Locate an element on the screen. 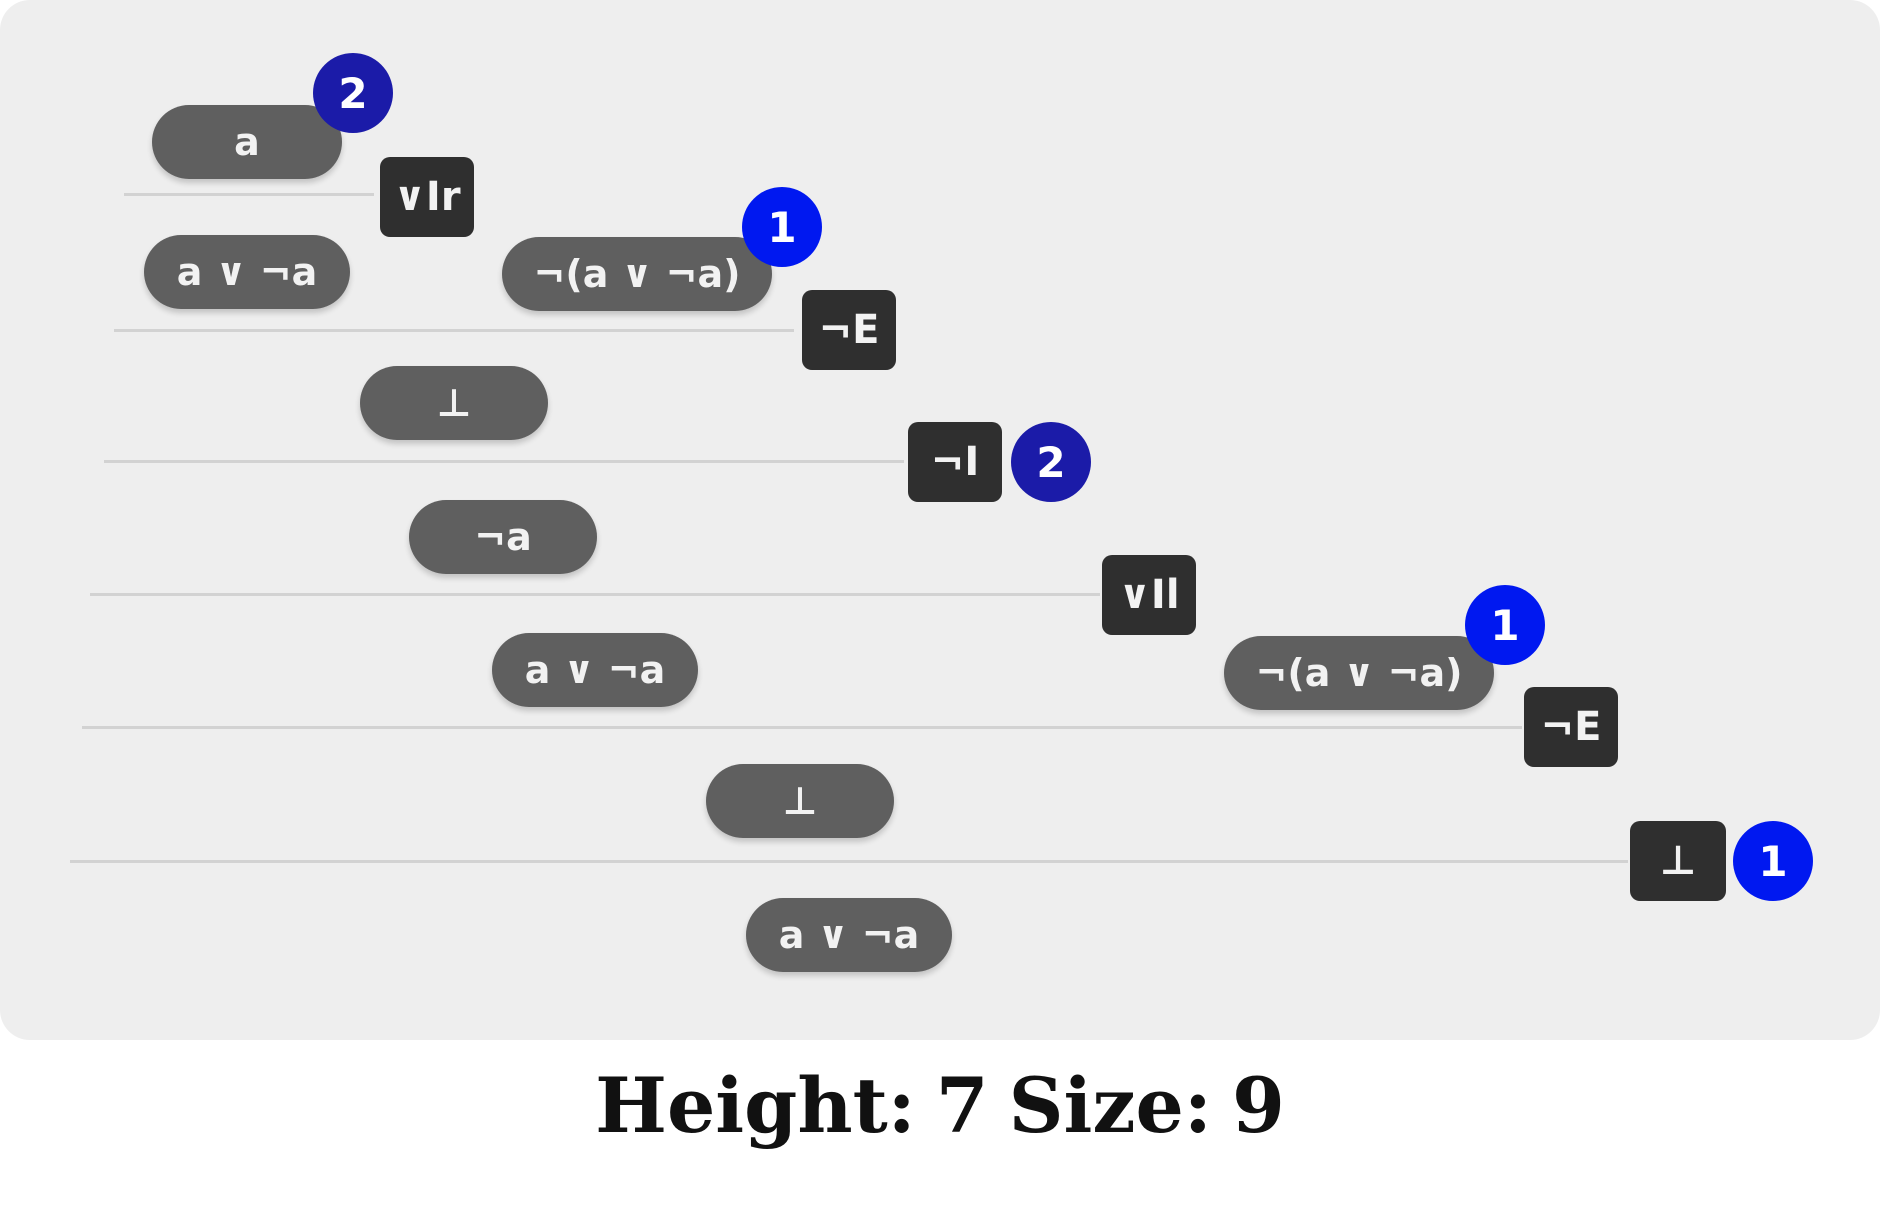 This screenshot has height=1208, width=1880. height-label: Height: is located at coordinates (755, 1105).